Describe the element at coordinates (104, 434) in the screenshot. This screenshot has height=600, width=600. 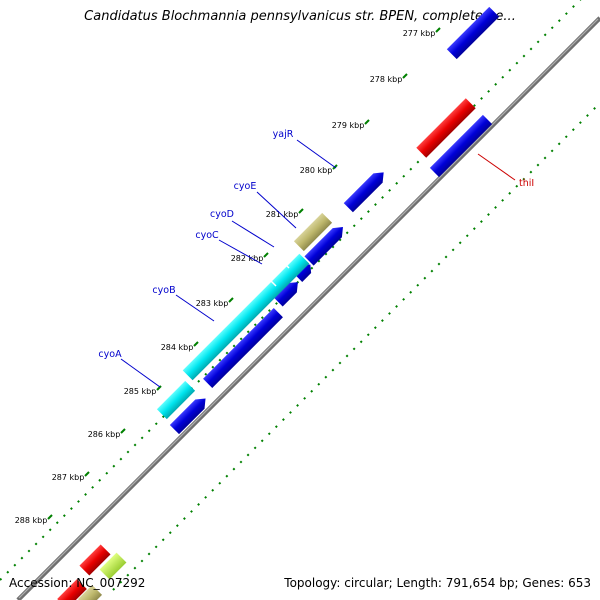
I see `tick-label: 286 kbp` at that location.